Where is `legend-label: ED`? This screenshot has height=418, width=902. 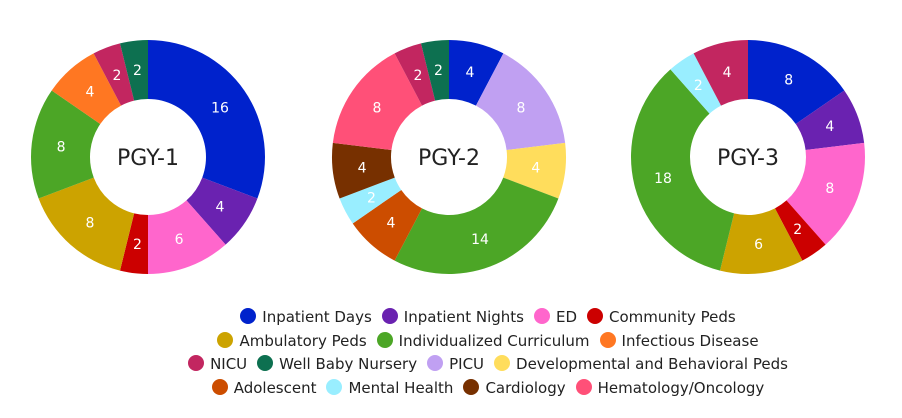
legend-label: ED is located at coordinates (567, 317).